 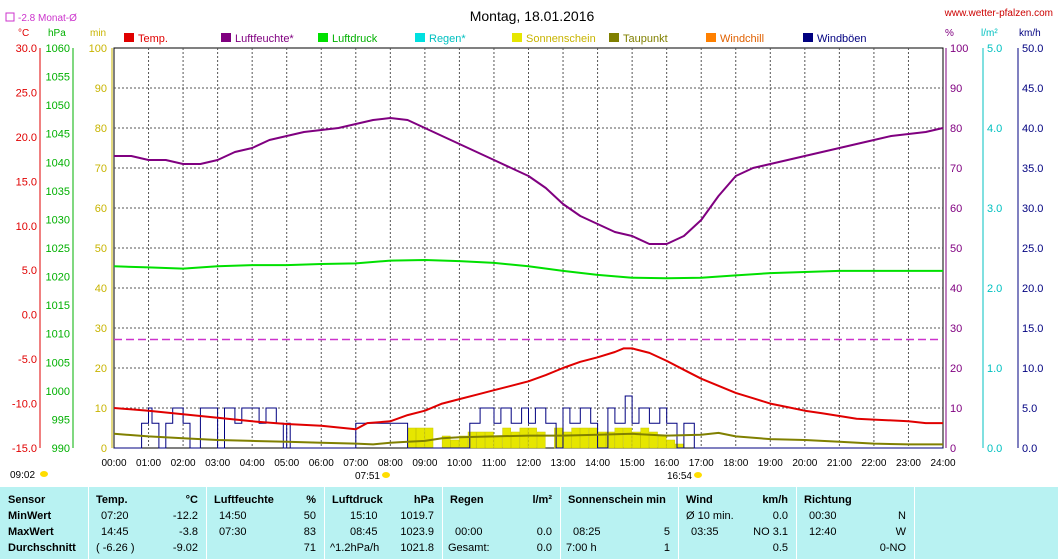 What do you see at coordinates (956, 169) in the screenshot?
I see `humidity-tick-label: 70` at bounding box center [956, 169].